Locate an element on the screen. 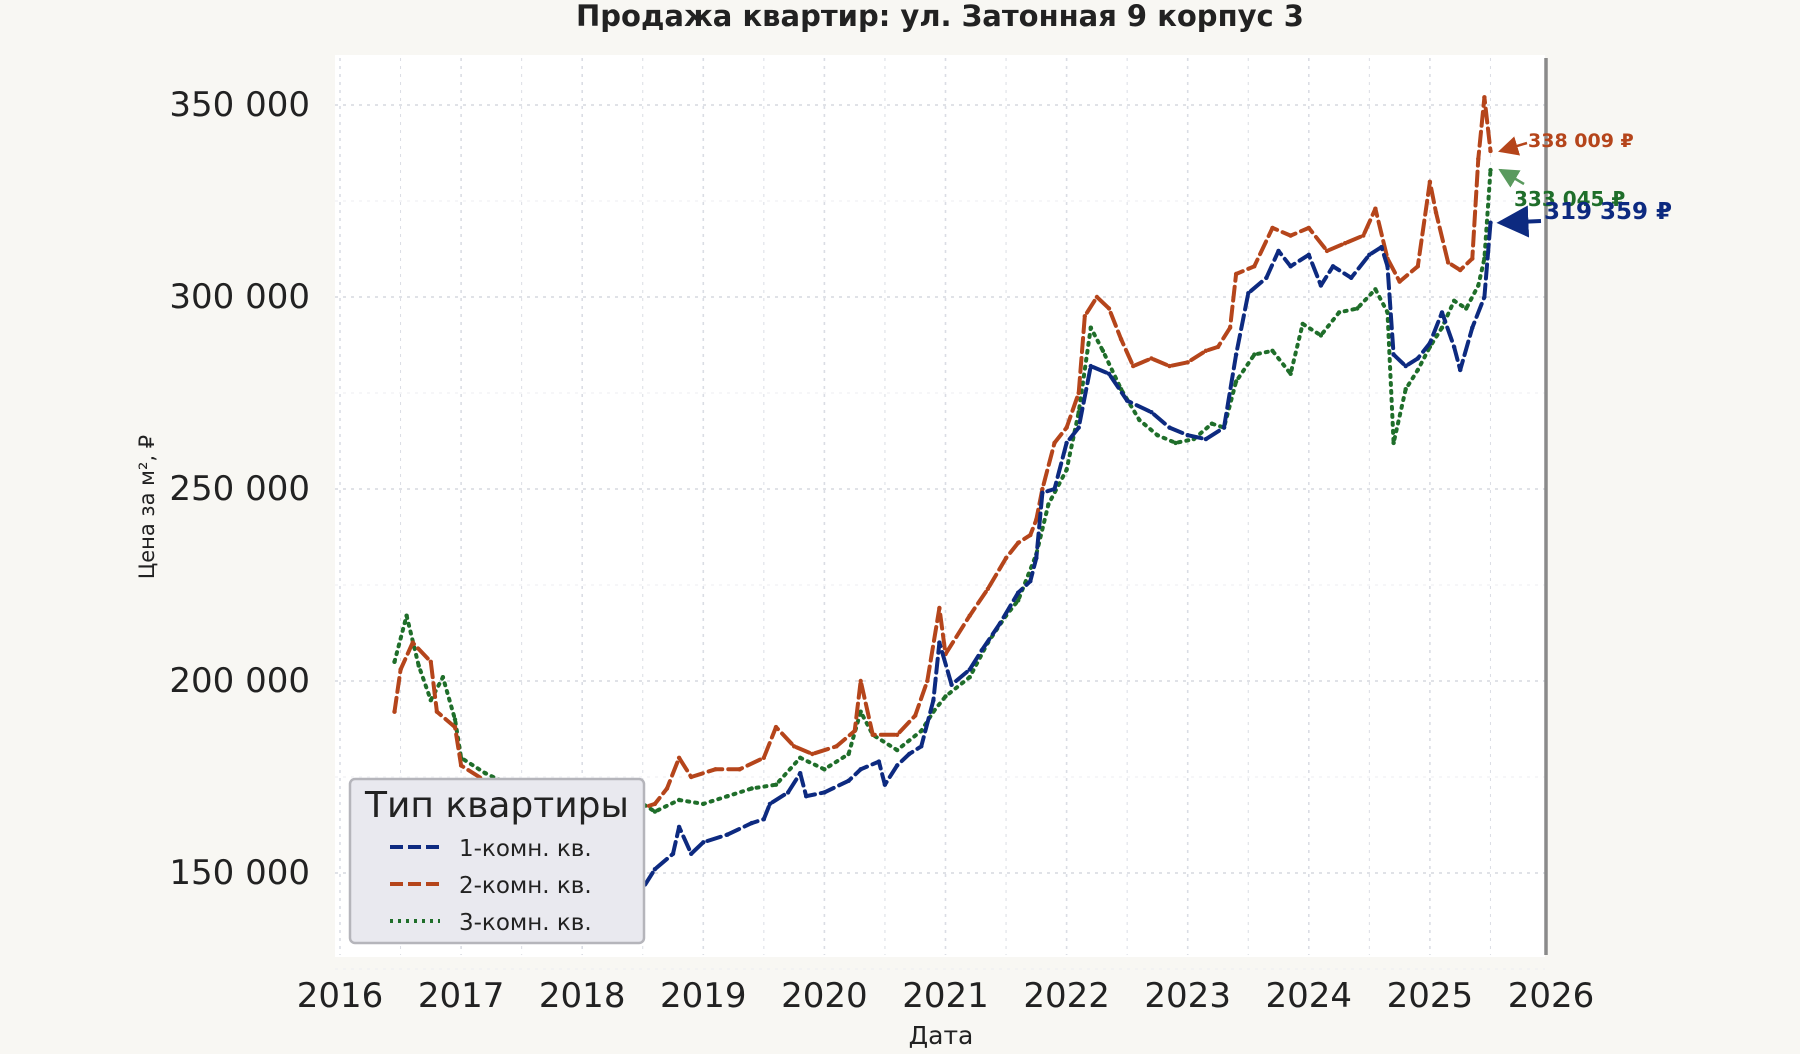 The height and width of the screenshot is (1054, 1800). x-tick-label: 2019 is located at coordinates (703, 996).